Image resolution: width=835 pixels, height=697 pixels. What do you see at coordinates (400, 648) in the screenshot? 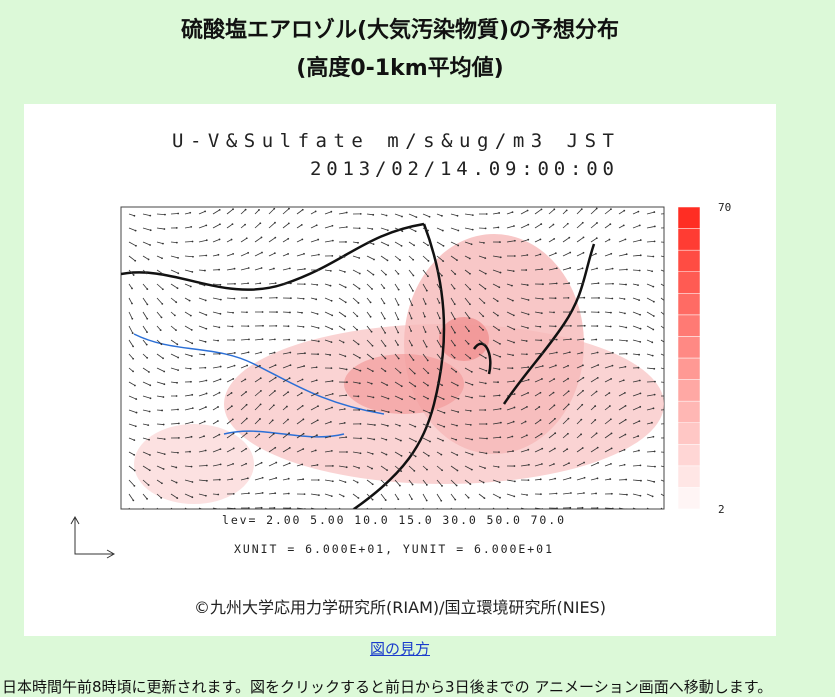
I see `help-link: 図の見方` at bounding box center [400, 648].